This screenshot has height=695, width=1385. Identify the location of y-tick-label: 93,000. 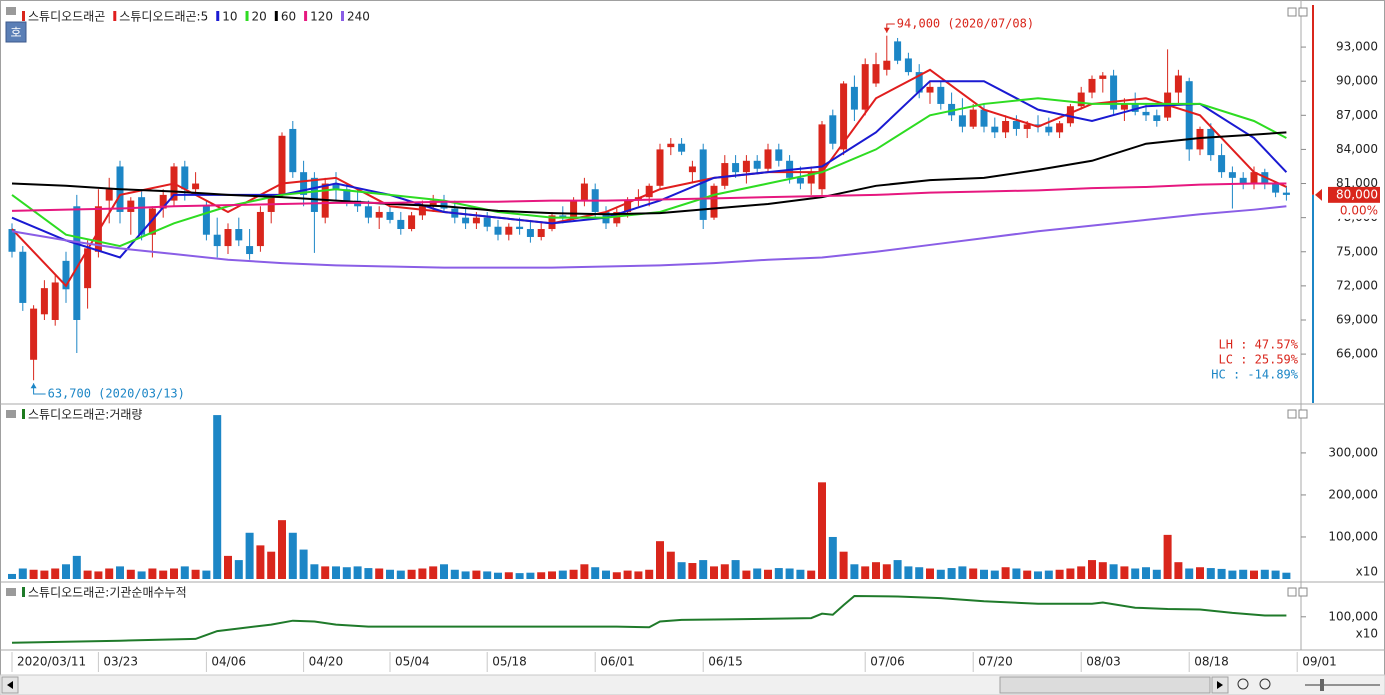
(1357, 47).